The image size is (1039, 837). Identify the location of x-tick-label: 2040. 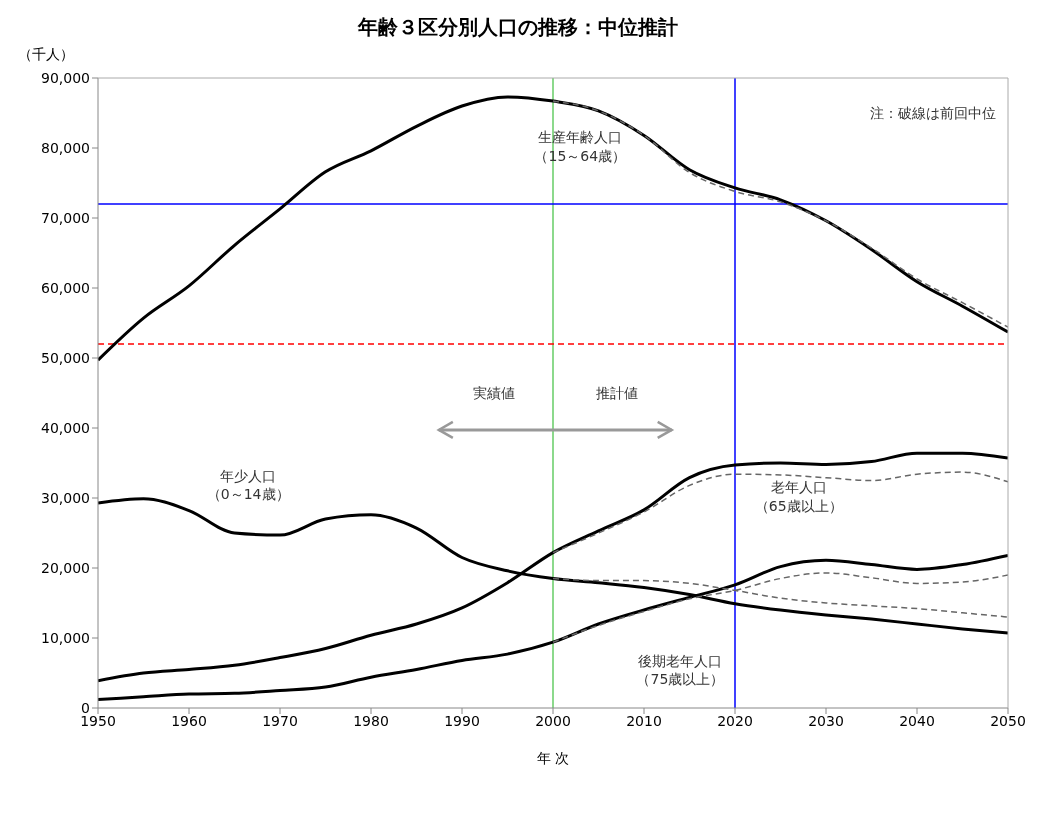
(917, 720).